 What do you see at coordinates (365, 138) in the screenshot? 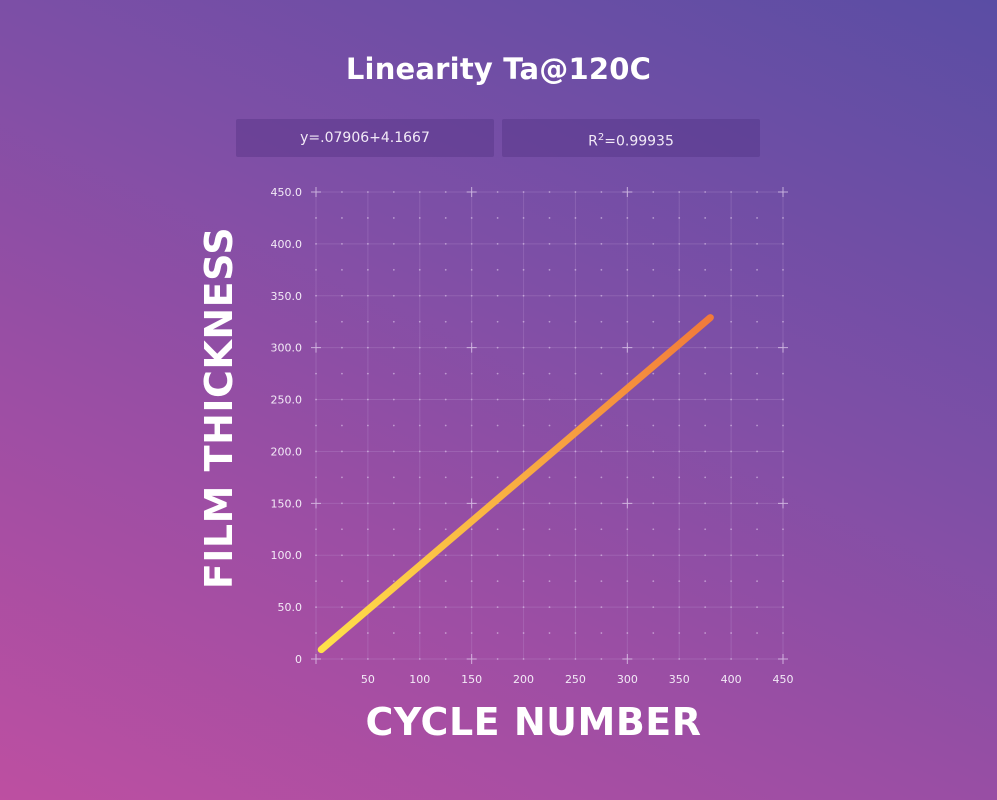
I see `equation-text: y=.07906+4.1667` at bounding box center [365, 138].